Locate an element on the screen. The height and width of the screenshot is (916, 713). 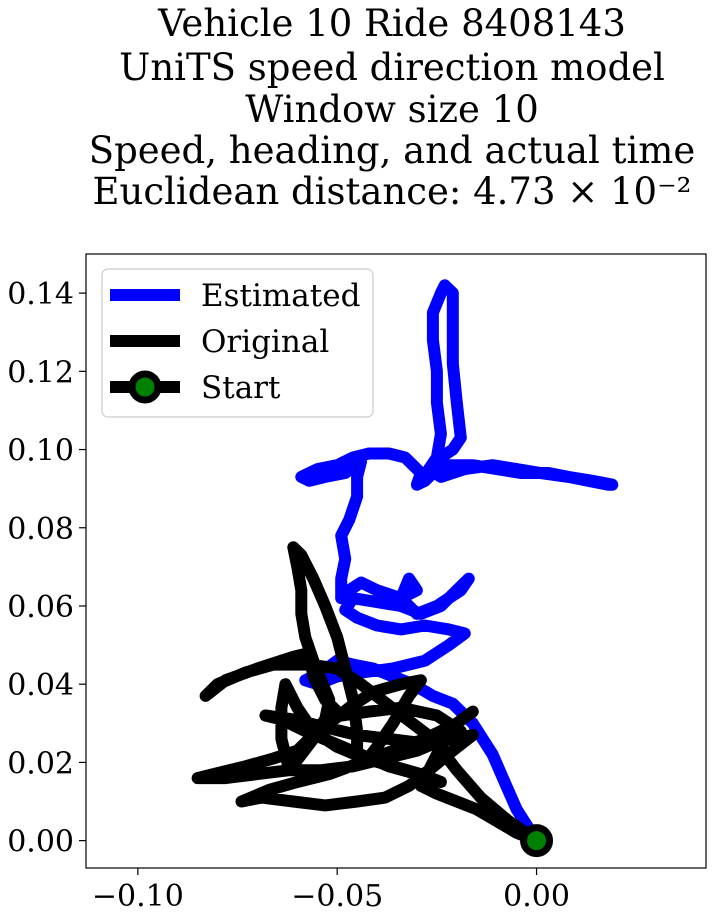
y-tick-label: 0.02 is located at coordinates (40, 763).